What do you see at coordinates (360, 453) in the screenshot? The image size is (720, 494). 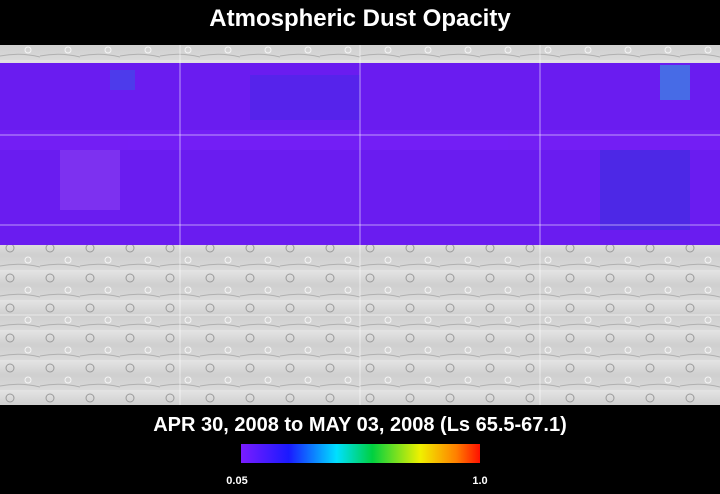 I see `colorbar` at bounding box center [360, 453].